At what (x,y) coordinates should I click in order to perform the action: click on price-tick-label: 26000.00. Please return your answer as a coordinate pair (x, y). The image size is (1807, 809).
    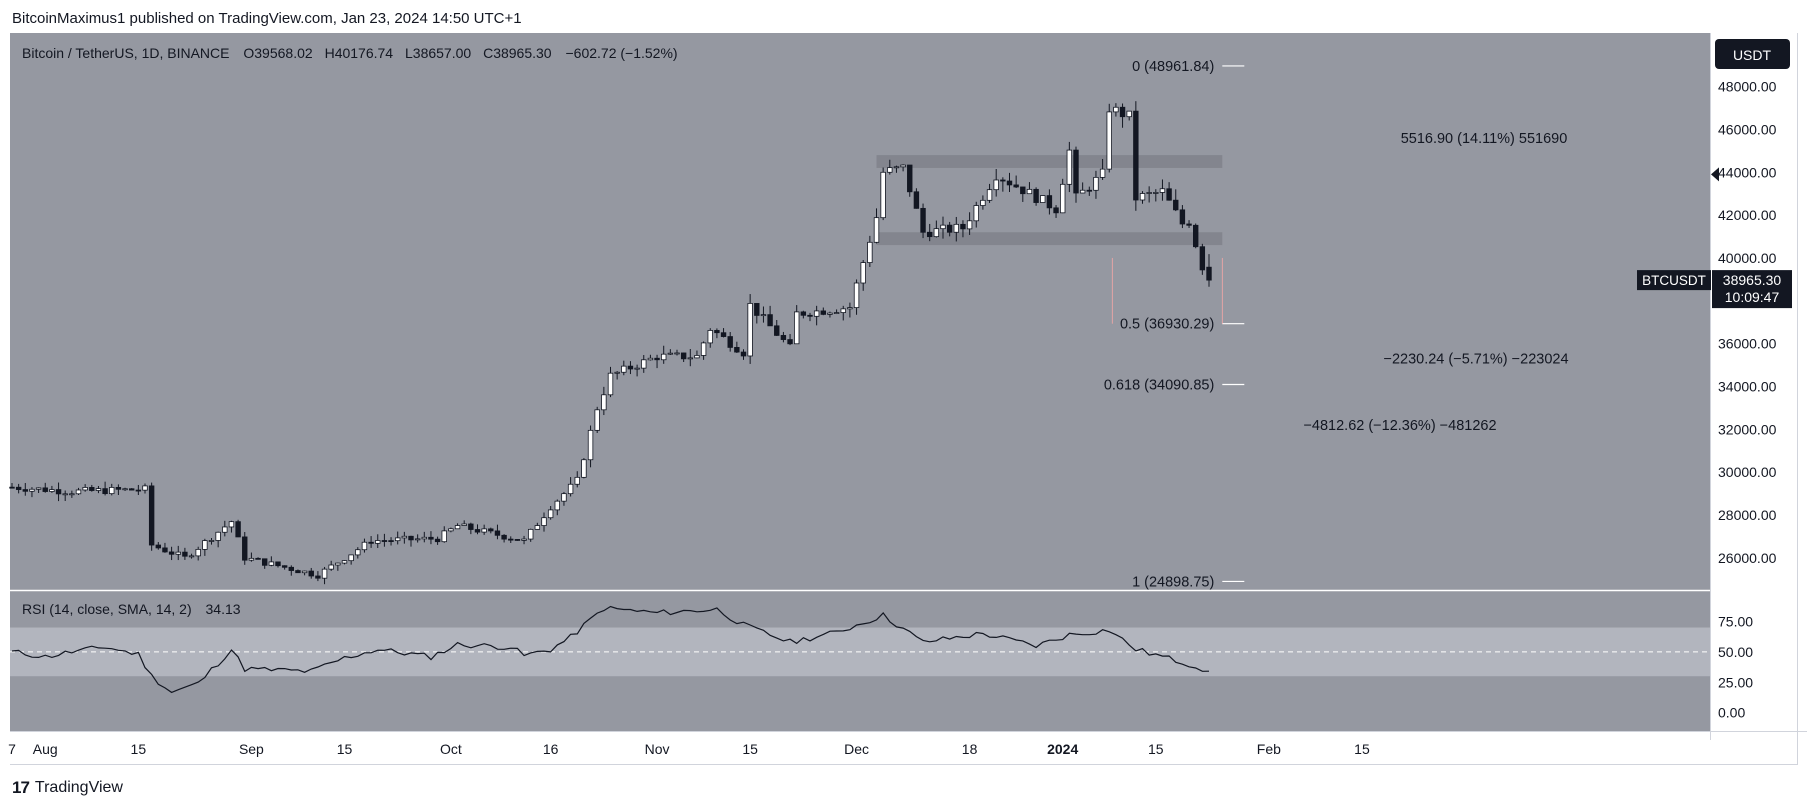
    Looking at the image, I should click on (1747, 558).